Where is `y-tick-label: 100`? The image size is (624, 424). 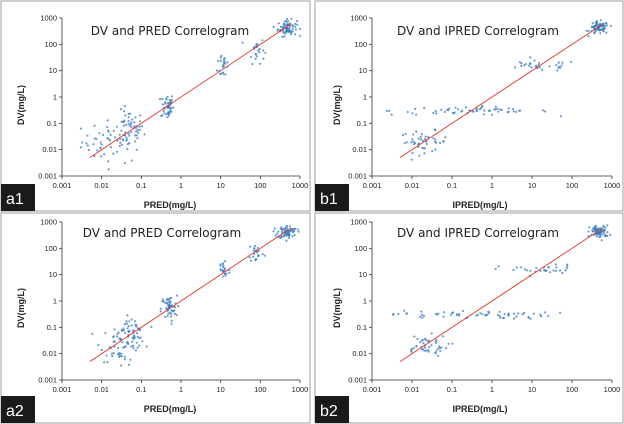 y-tick-label: 100 is located at coordinates (50, 248).